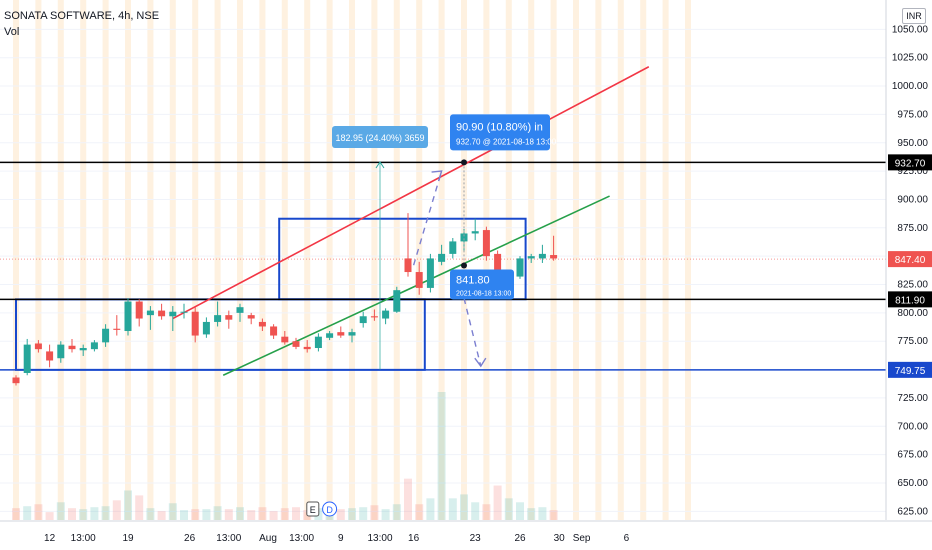 The width and height of the screenshot is (932, 550). I want to click on price-axis-marker, so click(910, 162).